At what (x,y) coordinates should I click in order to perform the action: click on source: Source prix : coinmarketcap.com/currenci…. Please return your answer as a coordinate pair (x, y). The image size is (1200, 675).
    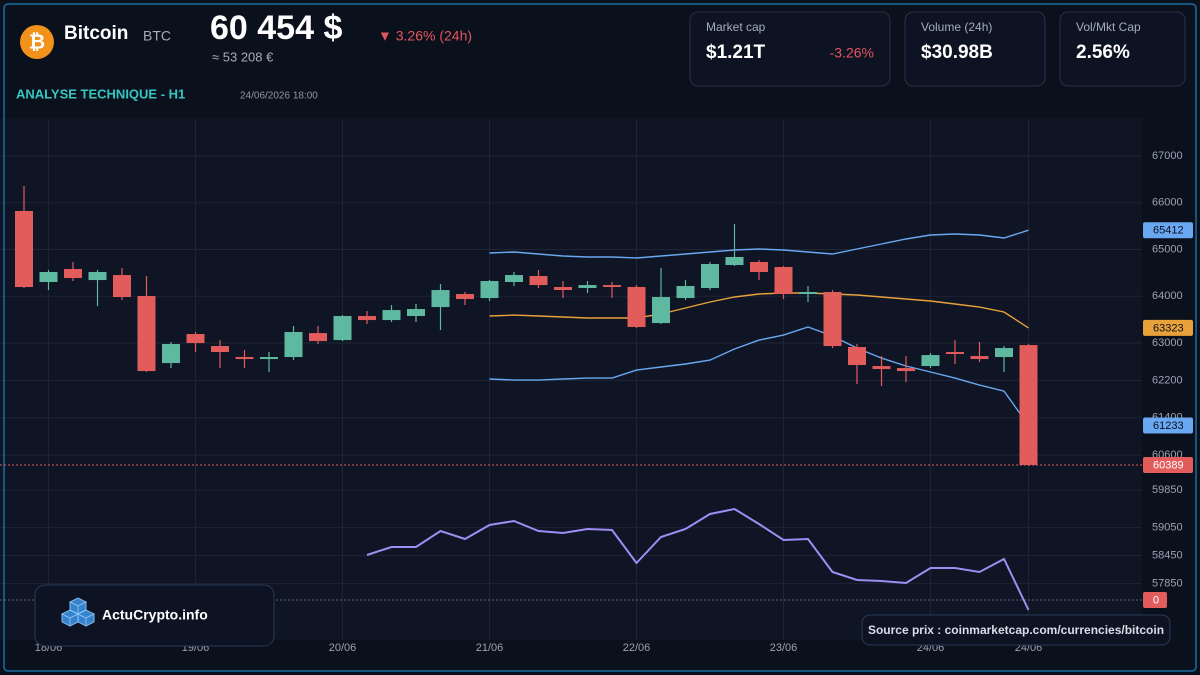
    Looking at the image, I should click on (1016, 630).